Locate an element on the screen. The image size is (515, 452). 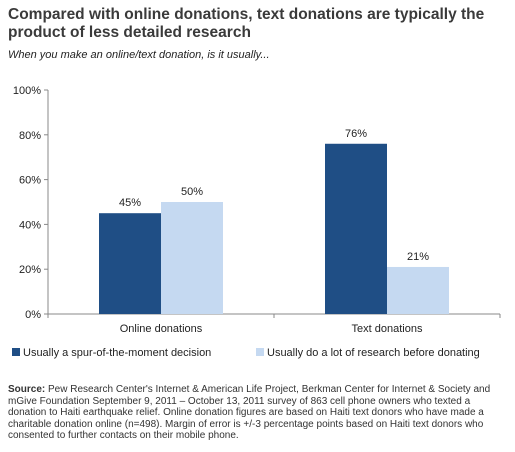
legend-item-spur: Usually a spur-of-the-moment decision is located at coordinates (111, 353).